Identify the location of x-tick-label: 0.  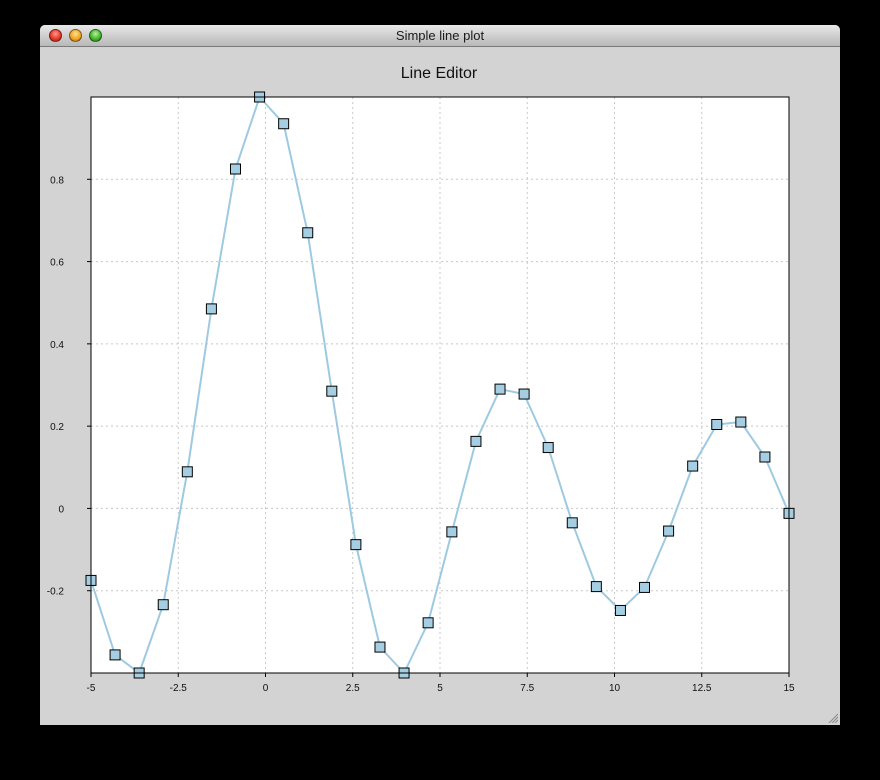
(266, 688).